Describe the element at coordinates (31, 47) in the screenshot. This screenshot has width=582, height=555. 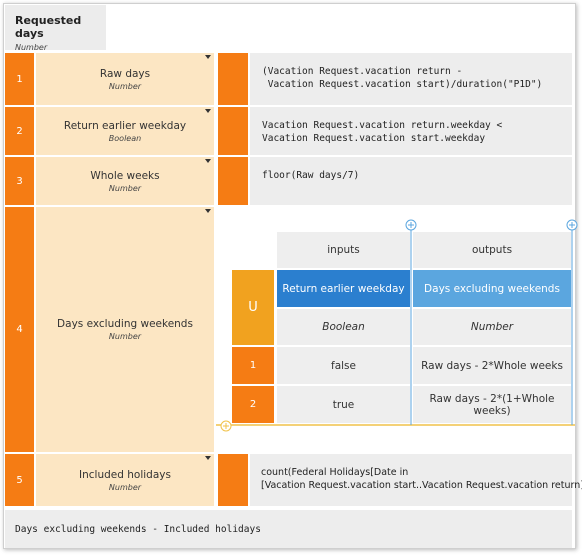
I see `header-type: Number` at that location.